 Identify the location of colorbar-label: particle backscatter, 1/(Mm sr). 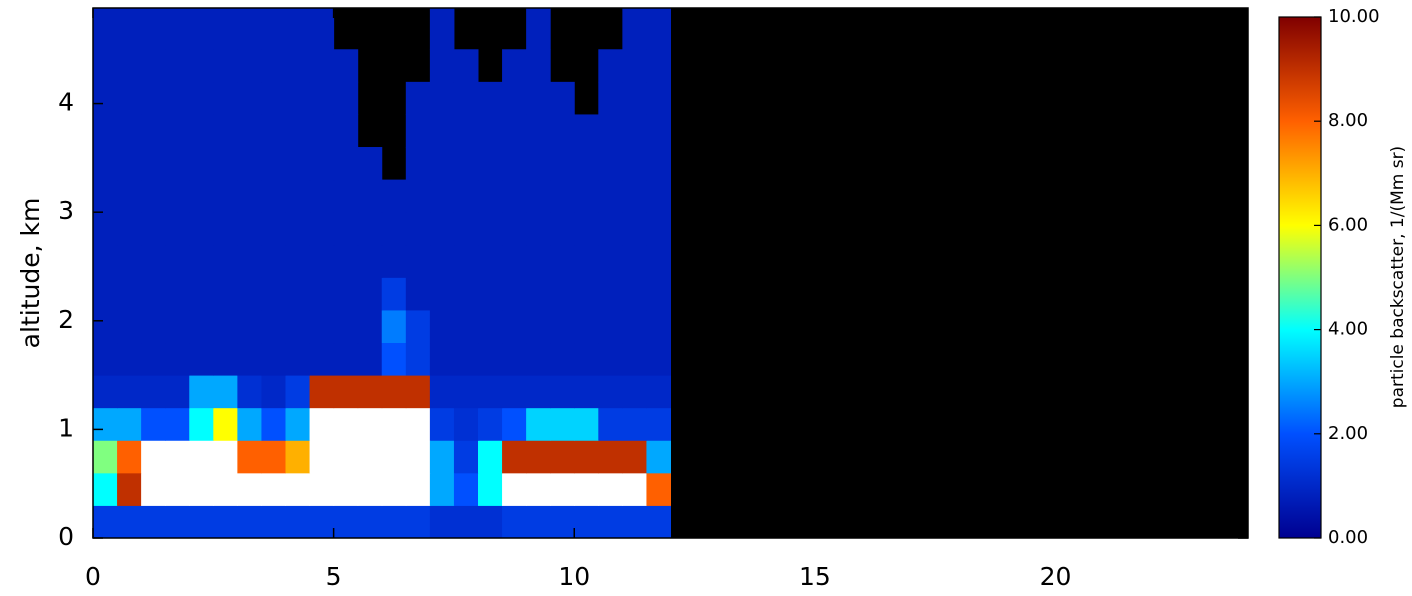
(1398, 277).